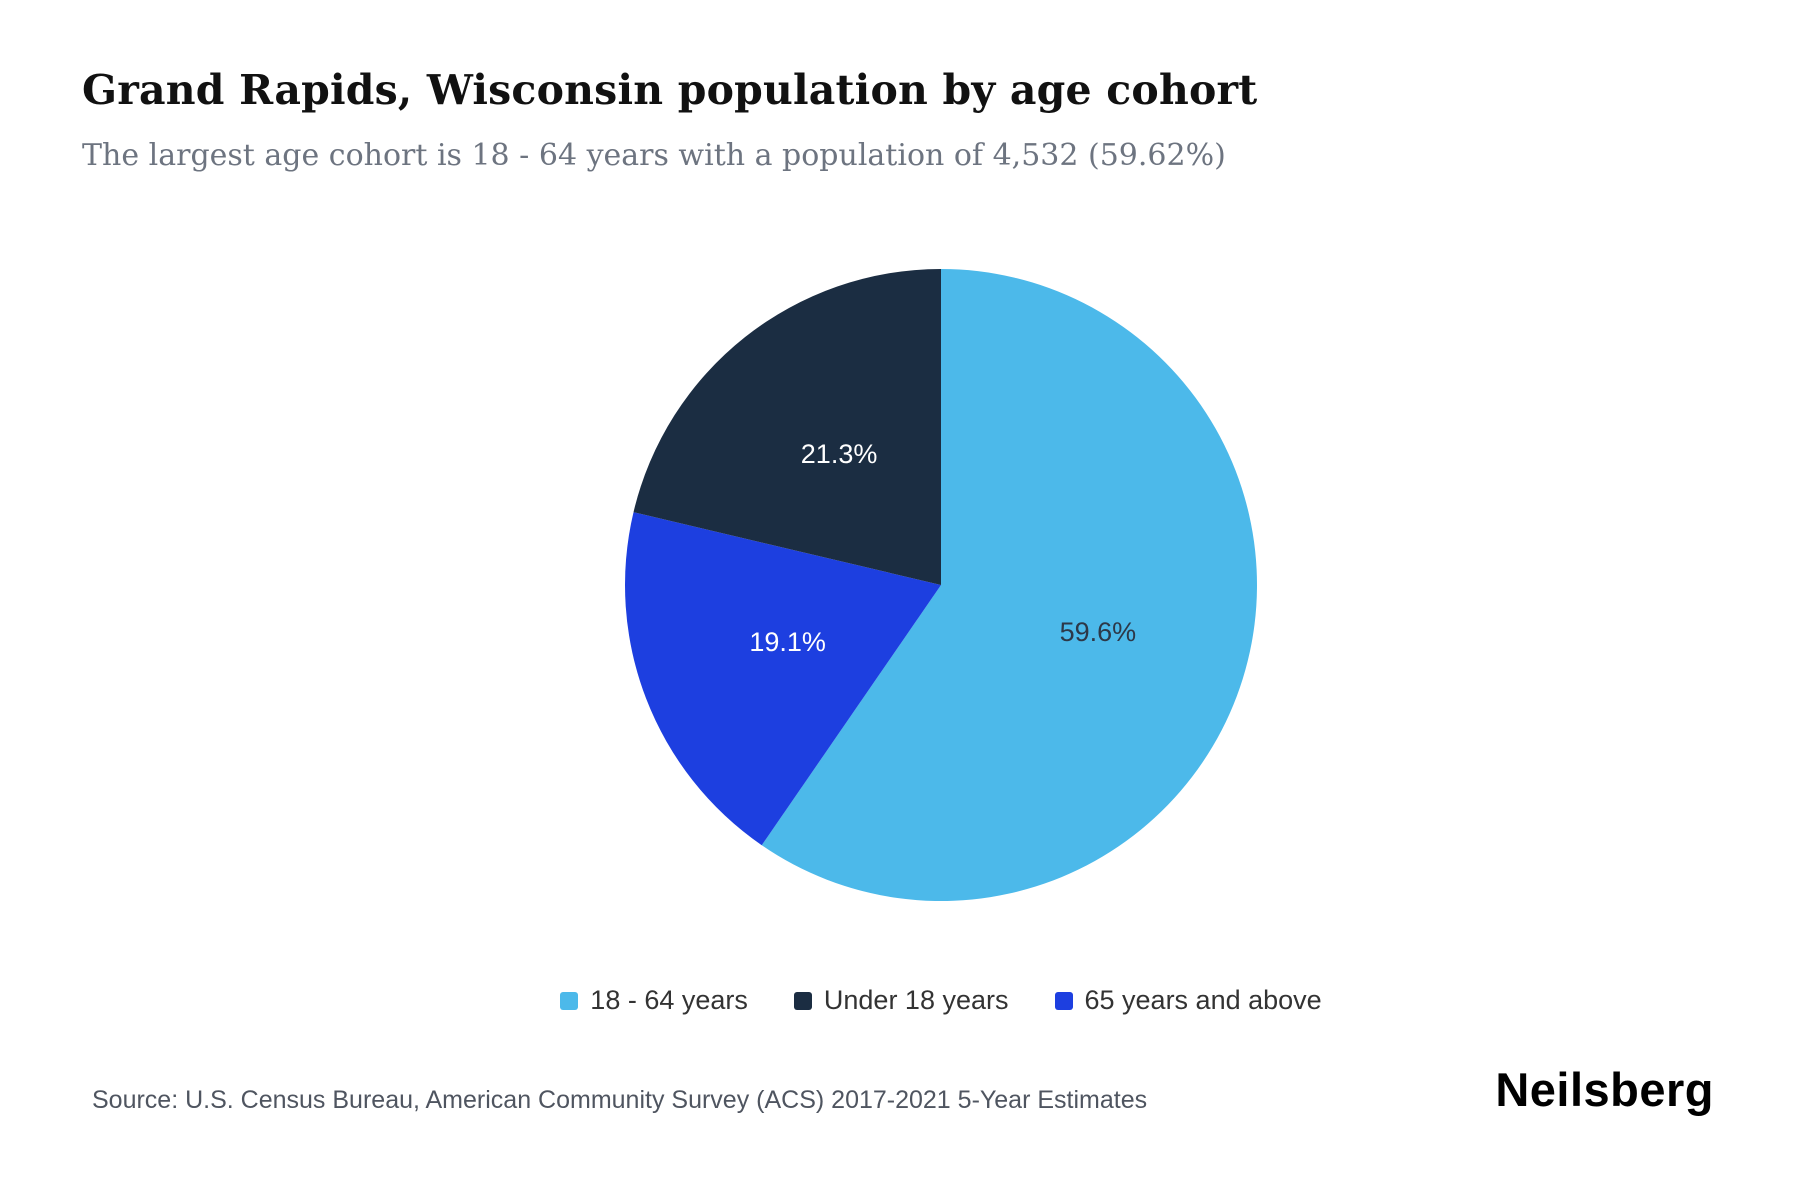 The height and width of the screenshot is (1200, 1800). I want to click on legend-item-18-64-years: 18 - 64 years, so click(654, 1000).